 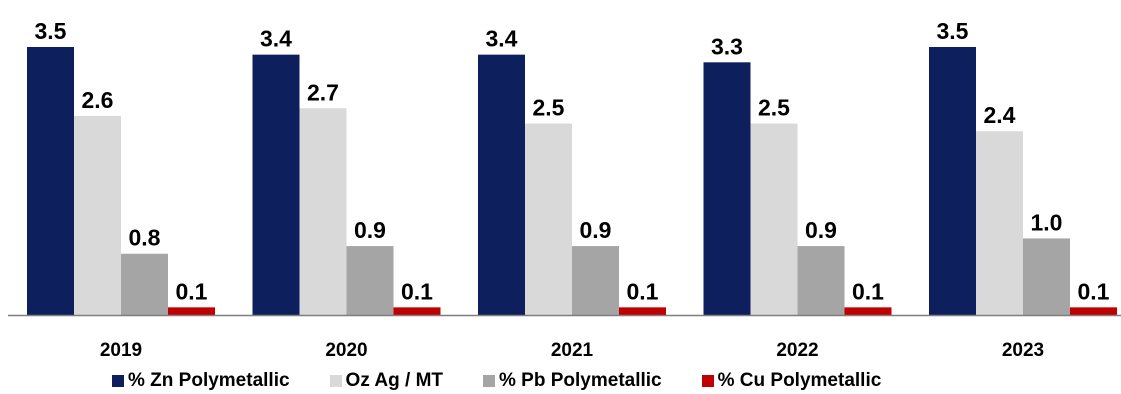 What do you see at coordinates (774, 108) in the screenshot?
I see `value-label-2022-1: 2.5` at bounding box center [774, 108].